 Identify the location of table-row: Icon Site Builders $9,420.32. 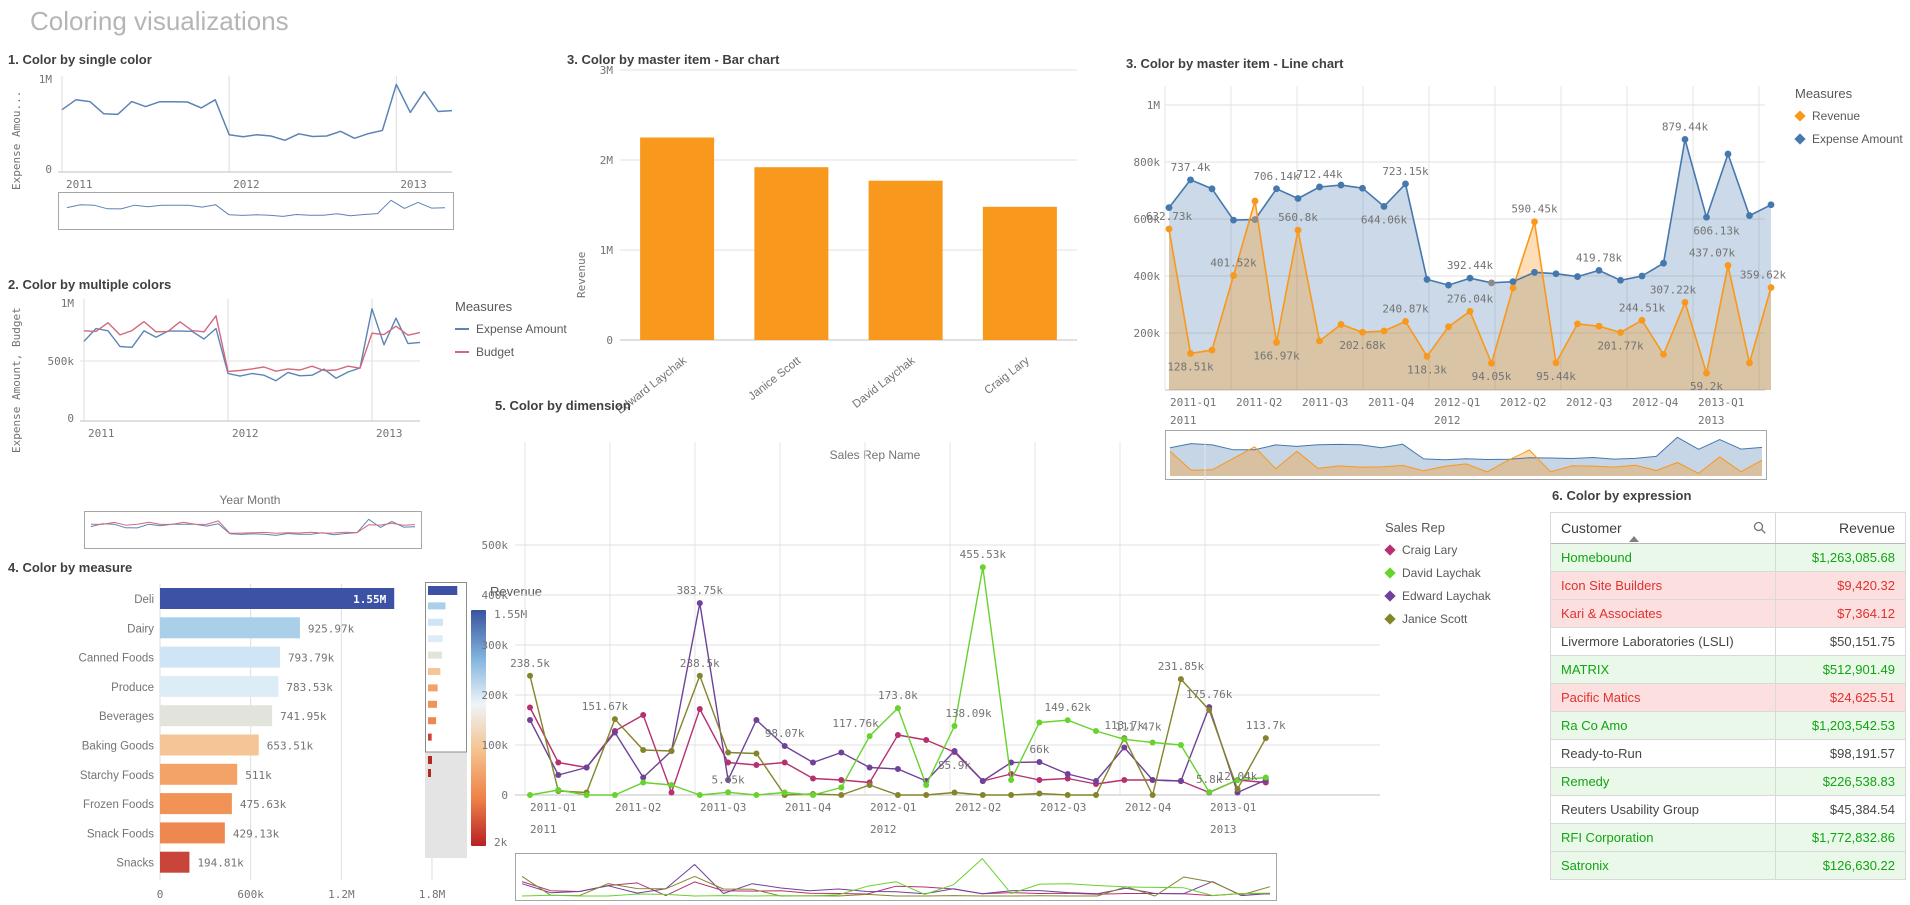
(1728, 586).